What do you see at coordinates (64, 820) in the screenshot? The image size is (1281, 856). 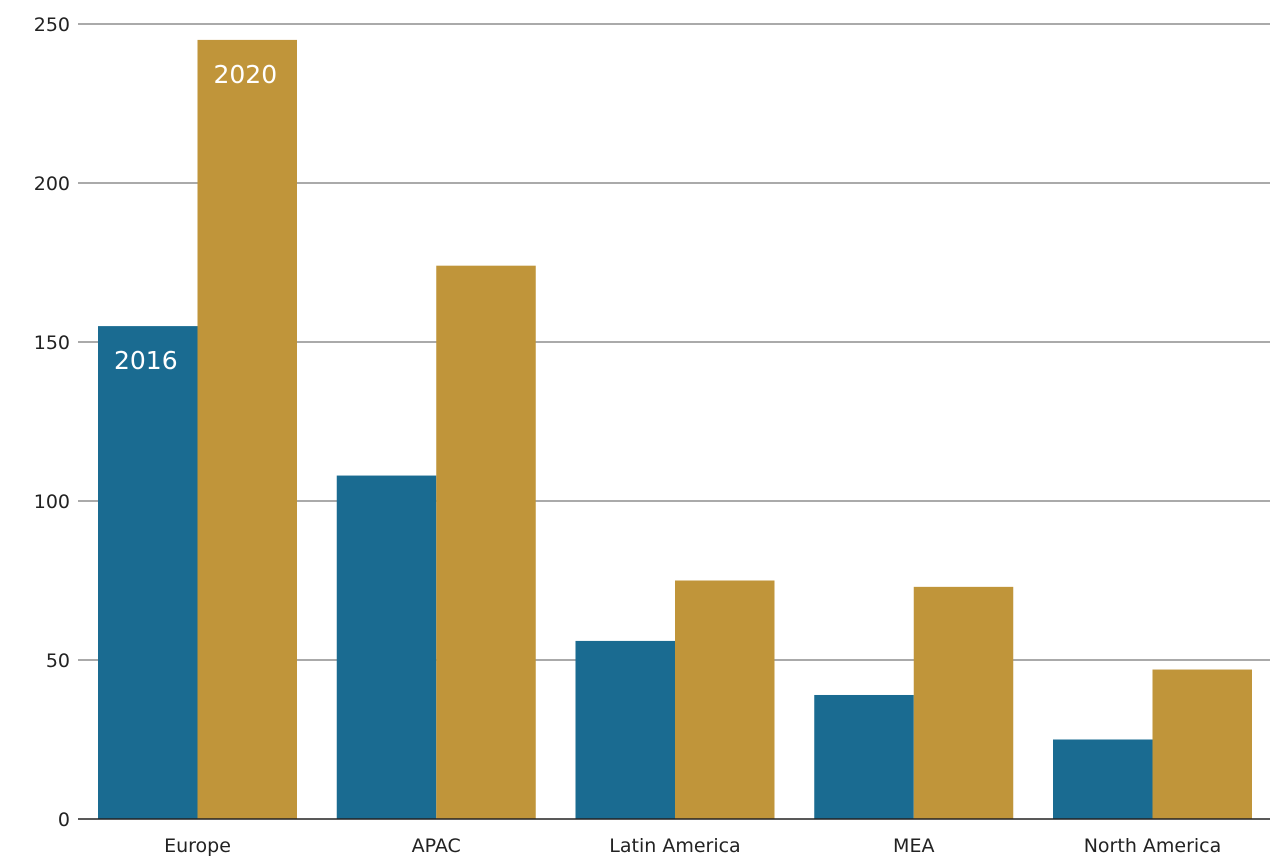 I see `y-tick-label: 0` at bounding box center [64, 820].